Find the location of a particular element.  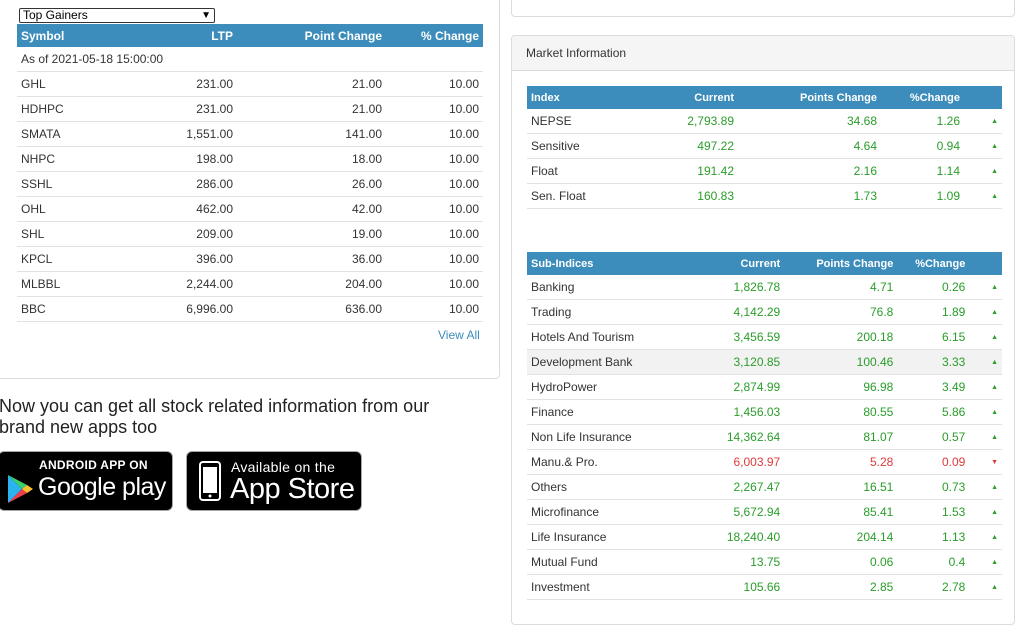

table-row: MLBBL 2,244.00 204.00 10.00 is located at coordinates (250, 284).